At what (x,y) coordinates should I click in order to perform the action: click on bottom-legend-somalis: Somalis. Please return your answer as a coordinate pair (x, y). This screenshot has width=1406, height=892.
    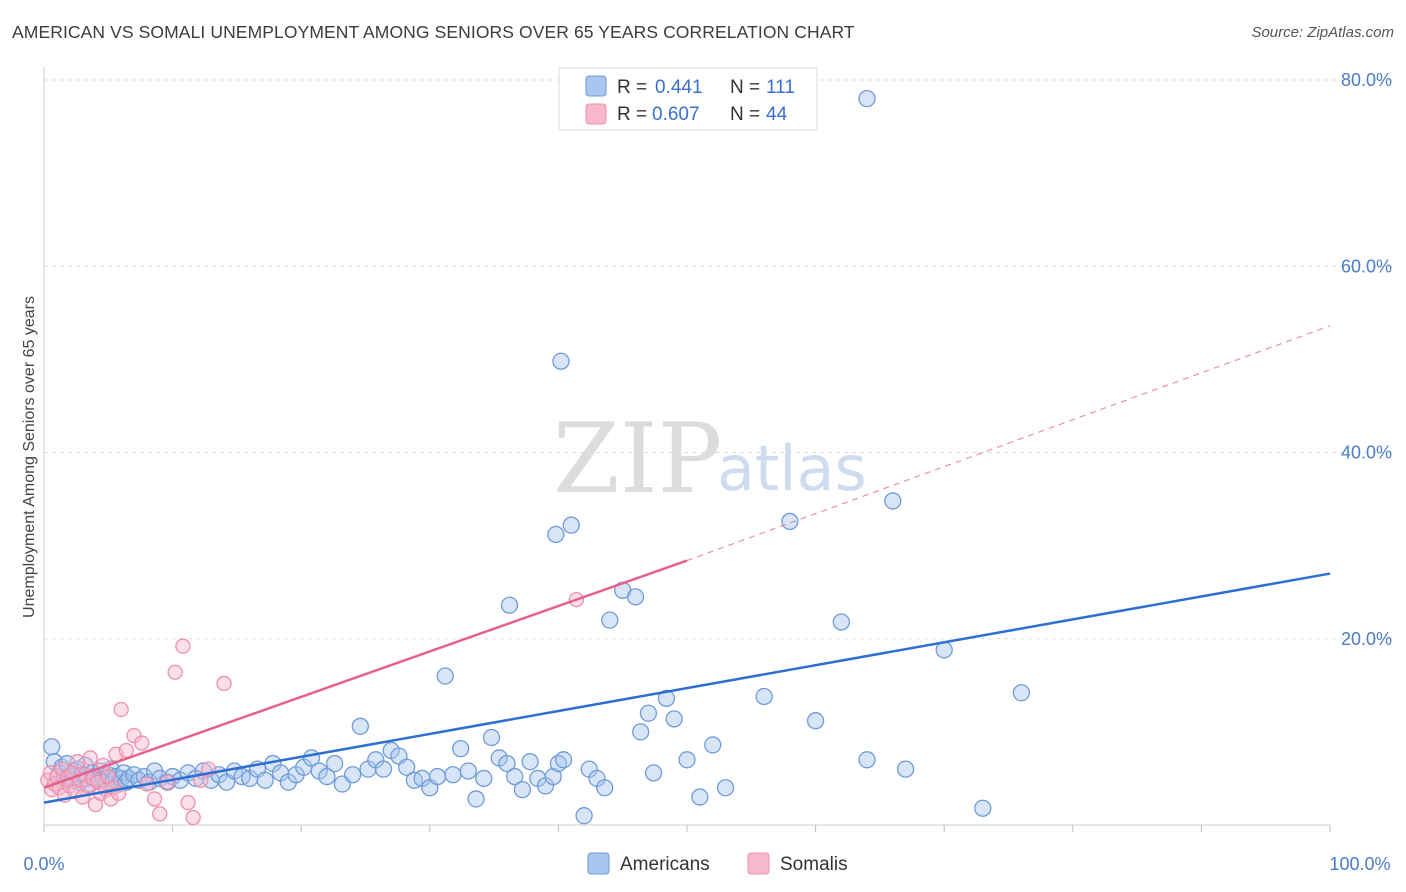
    Looking at the image, I should click on (814, 864).